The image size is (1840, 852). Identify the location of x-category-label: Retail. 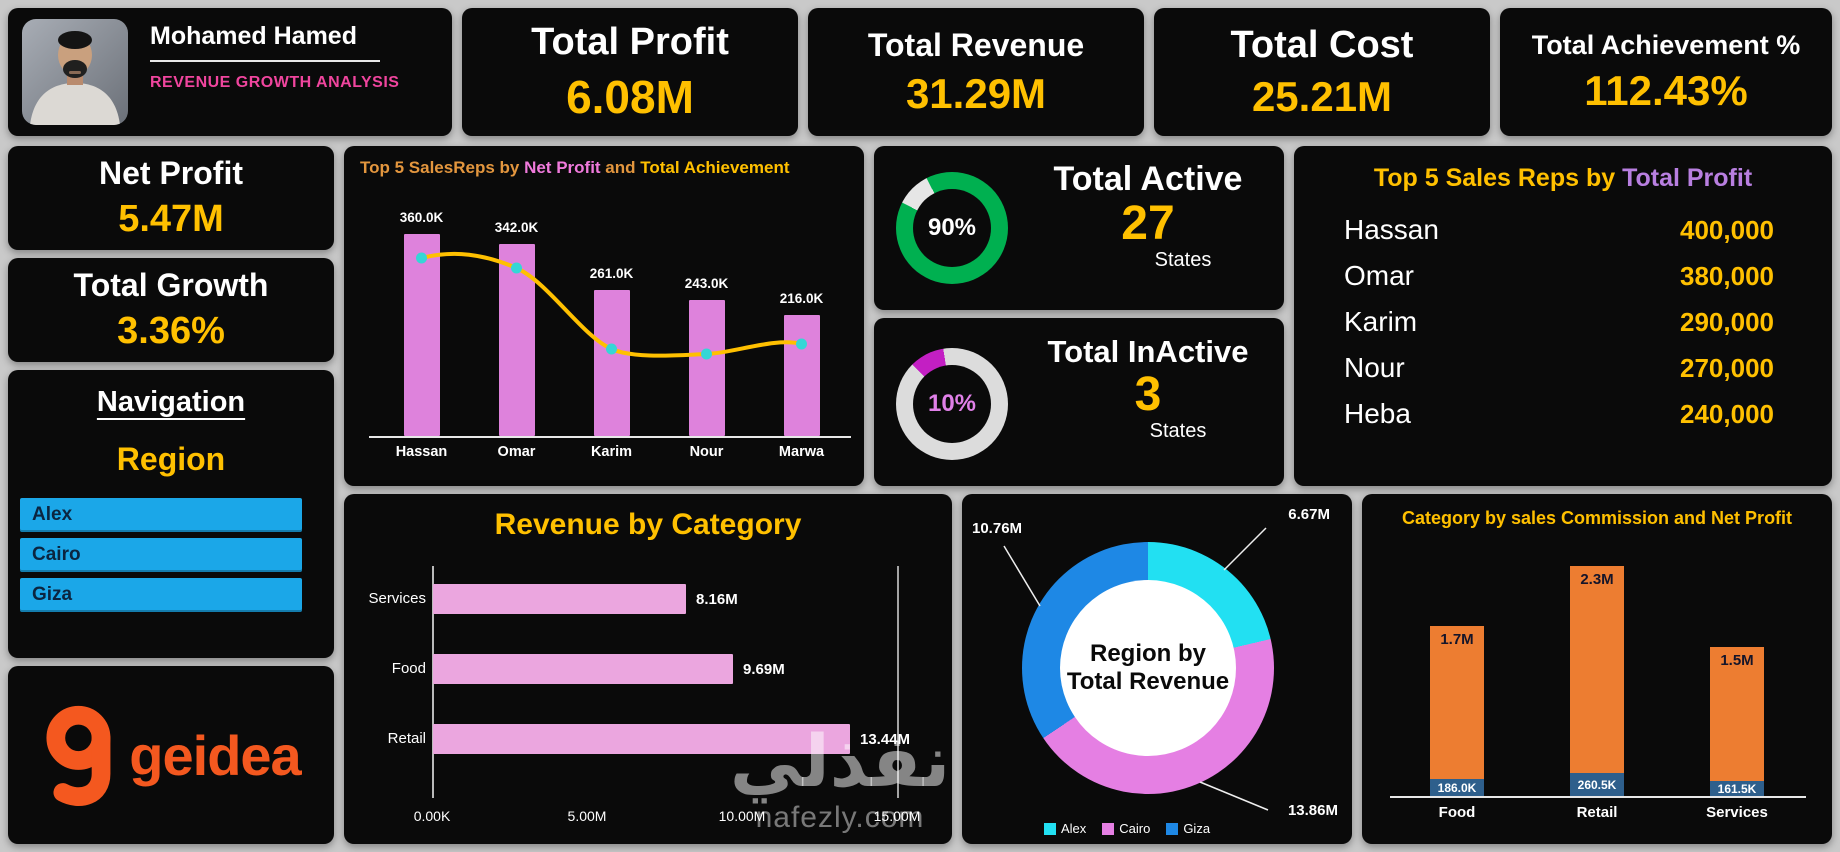
(1597, 812).